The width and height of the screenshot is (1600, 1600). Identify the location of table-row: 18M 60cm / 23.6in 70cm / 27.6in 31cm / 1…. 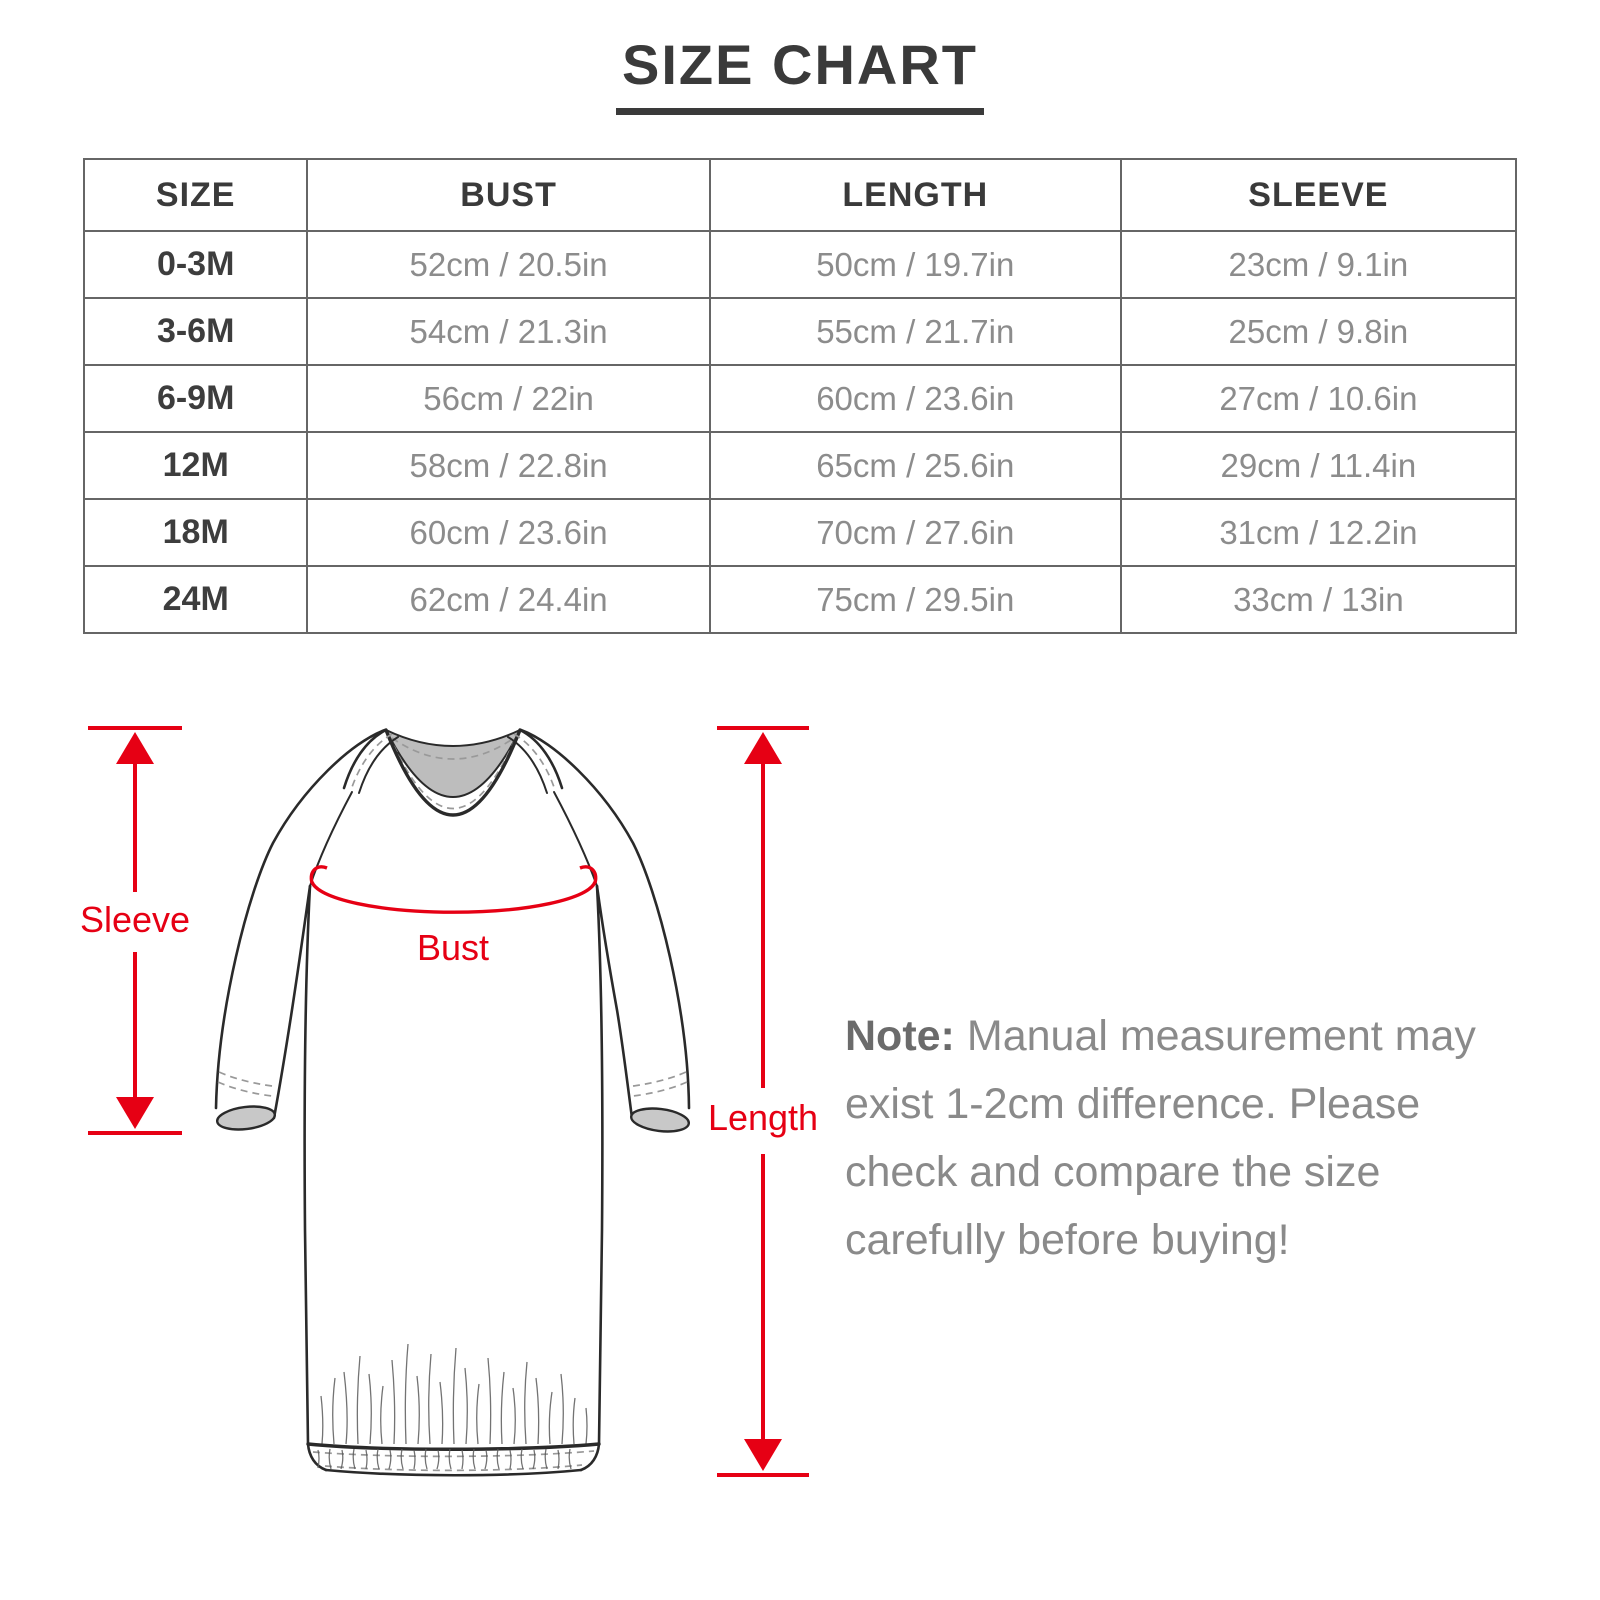
(800, 532).